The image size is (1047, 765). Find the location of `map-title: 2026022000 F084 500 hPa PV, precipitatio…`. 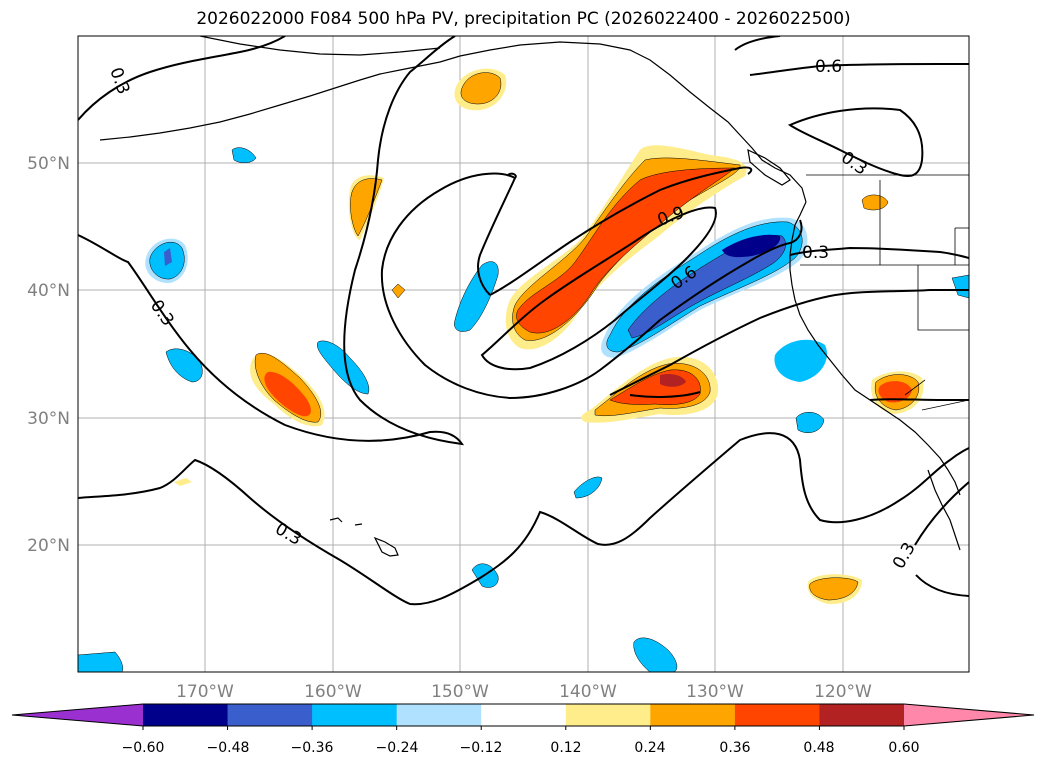

map-title: 2026022000 F084 500 hPa PV, precipitatio… is located at coordinates (523, 19).